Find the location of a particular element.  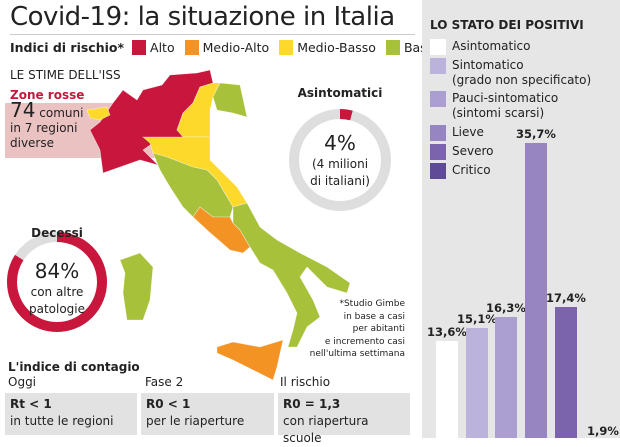

asintomatici-line1: (4 milioni is located at coordinates (340, 164).